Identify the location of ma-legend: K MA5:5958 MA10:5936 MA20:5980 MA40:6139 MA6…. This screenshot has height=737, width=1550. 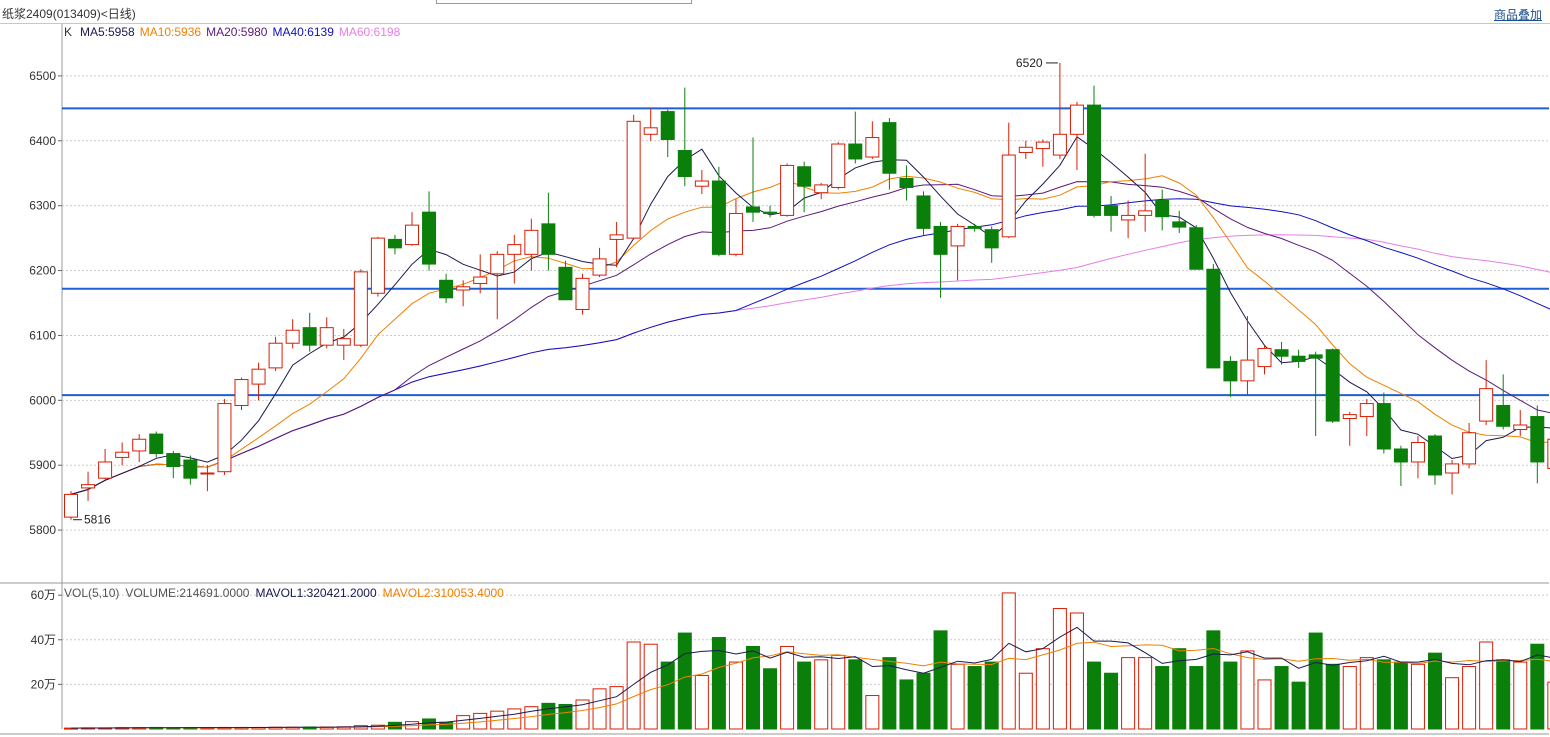
(232, 32).